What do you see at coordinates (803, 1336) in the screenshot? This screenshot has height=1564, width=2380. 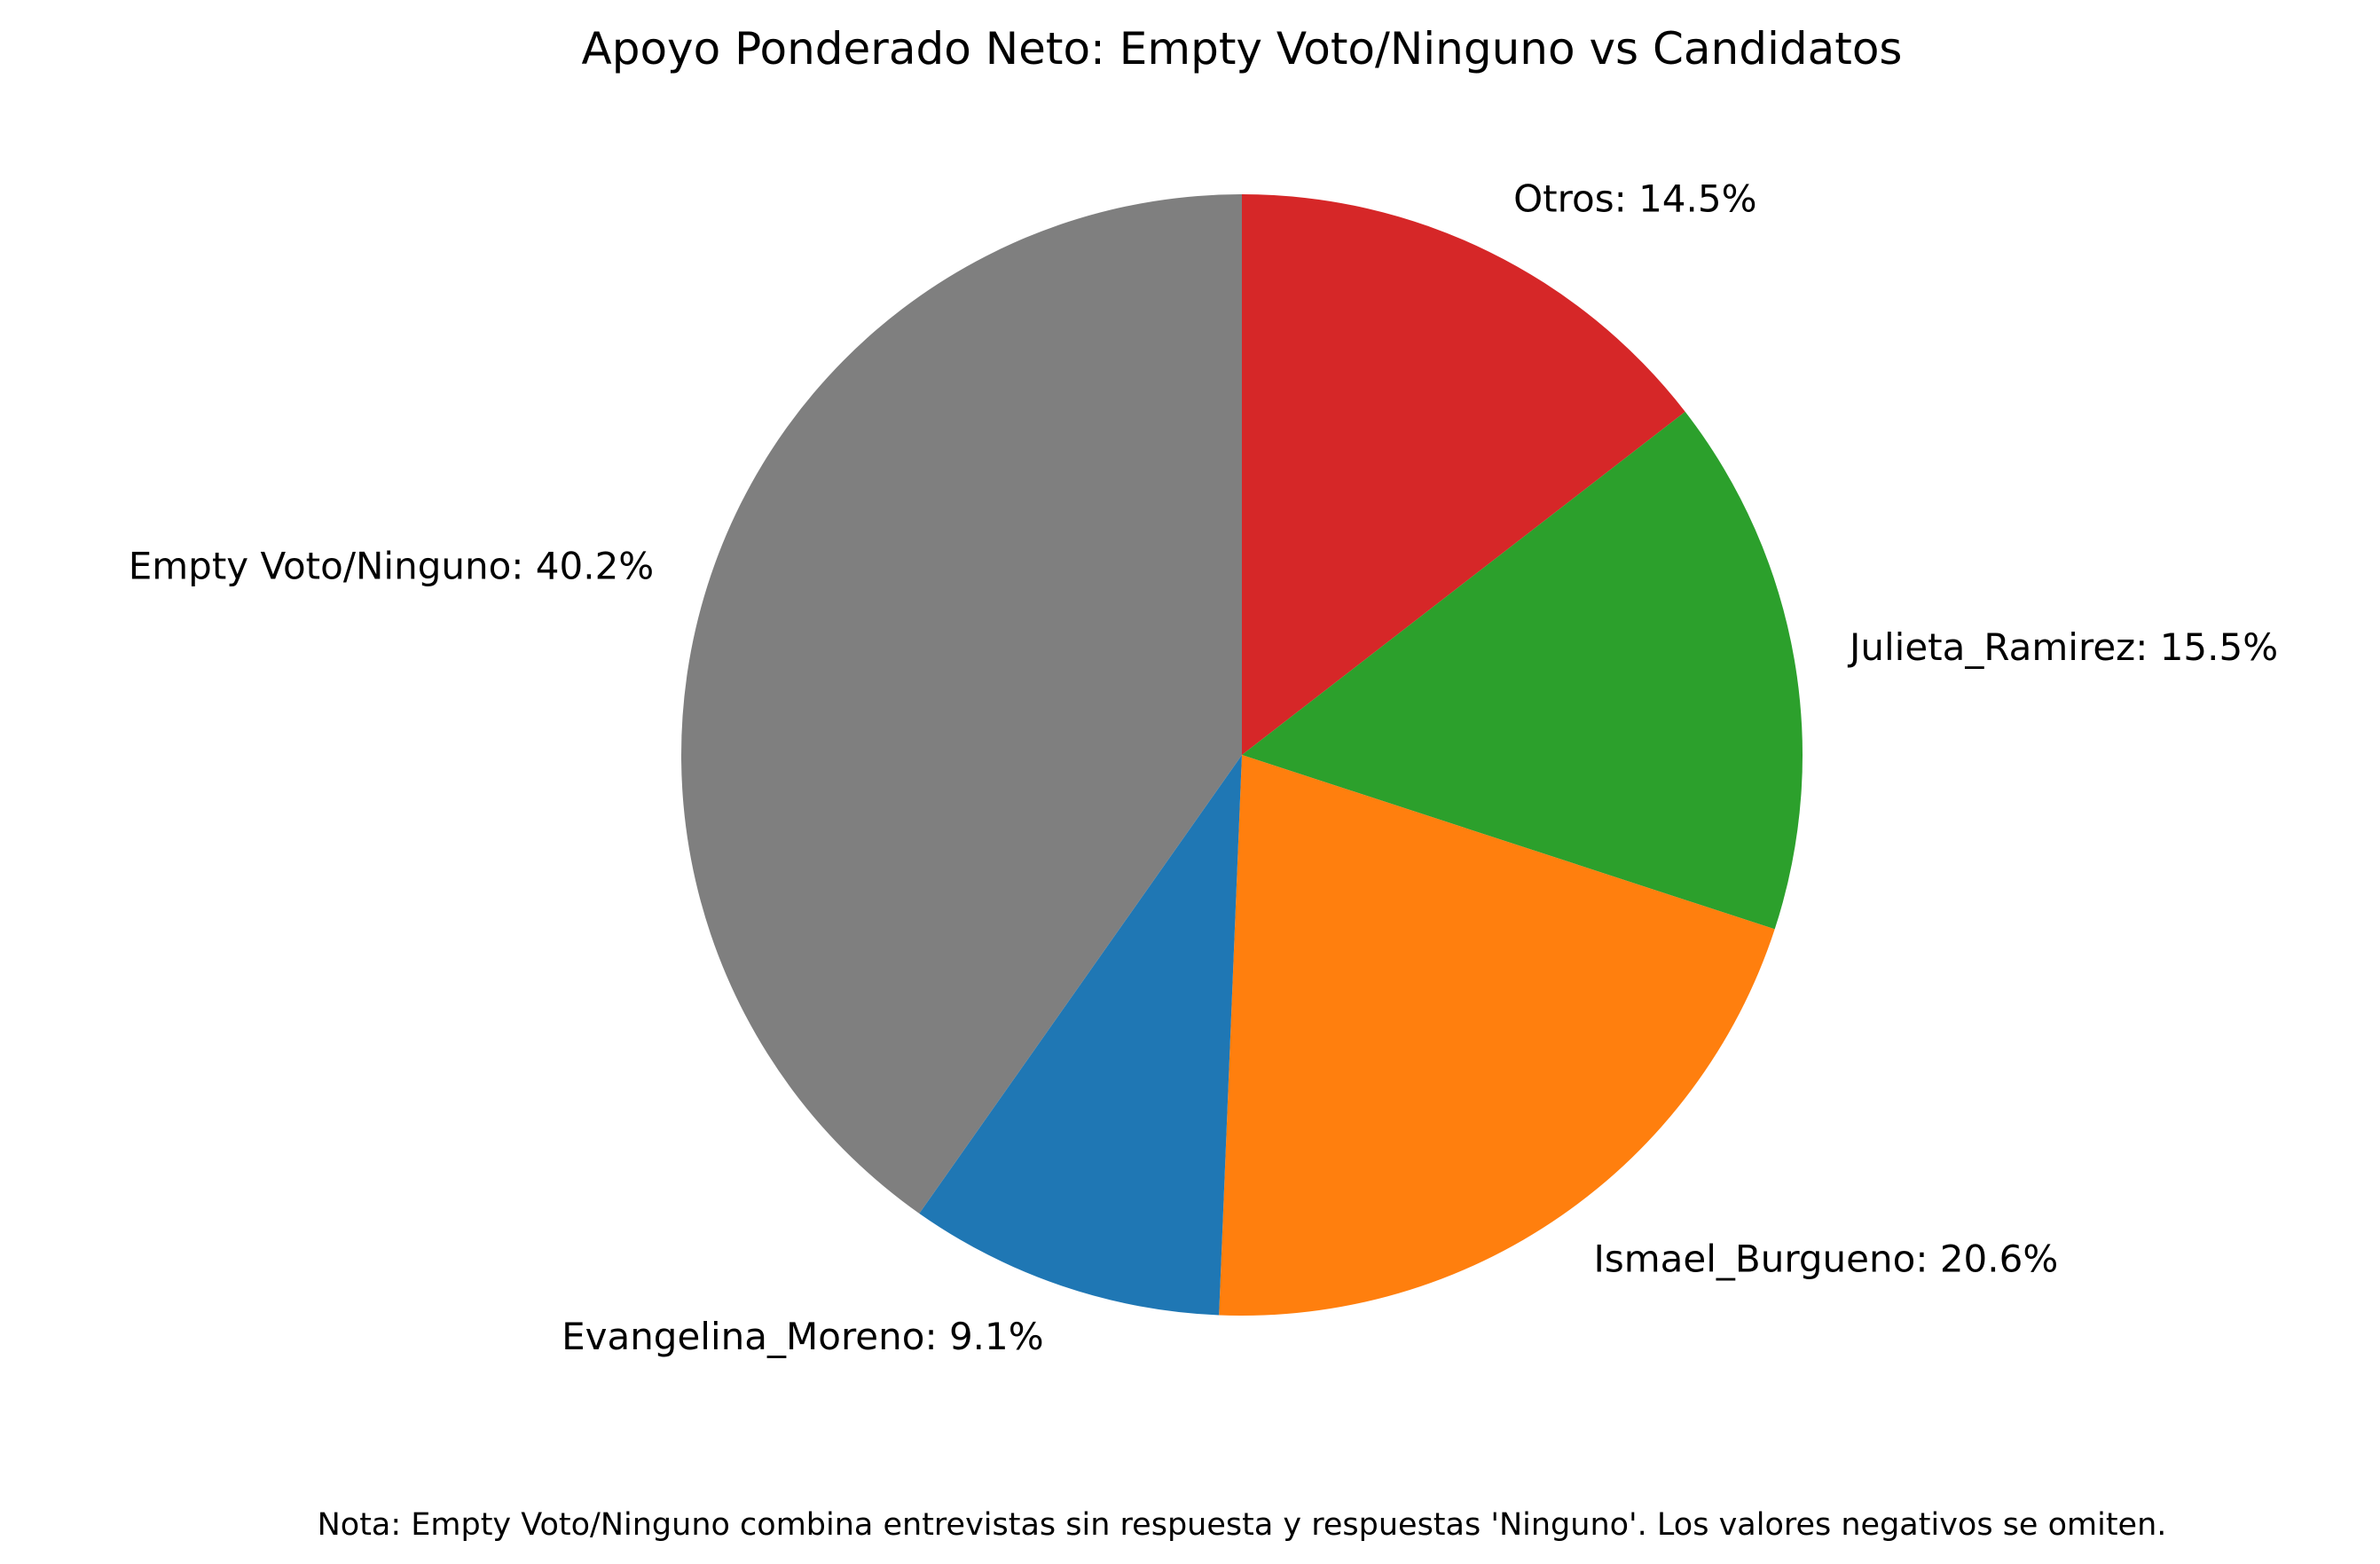 I see `slice-label-evangelina-moreno: Evangelina_Moreno: 9.1%` at bounding box center [803, 1336].